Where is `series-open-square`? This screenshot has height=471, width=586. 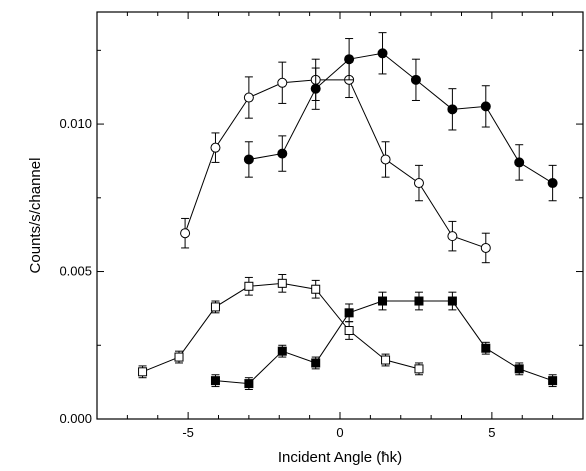 series-open-square is located at coordinates (281, 326).